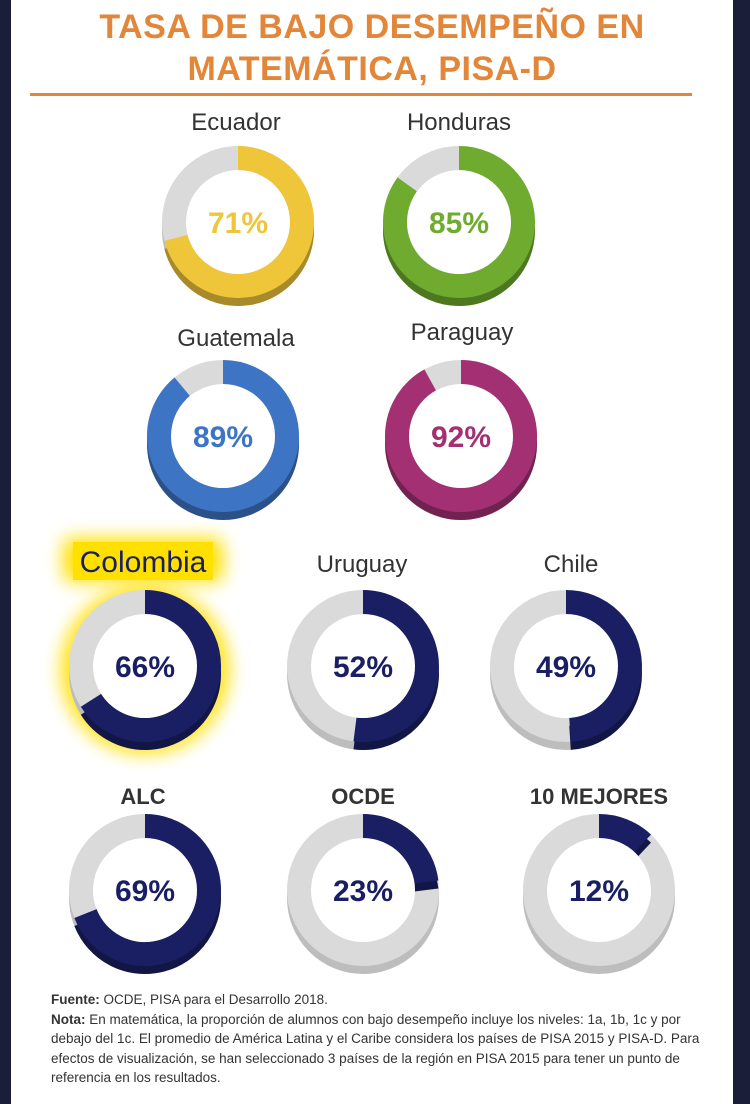 Image resolution: width=750 pixels, height=1104 pixels. I want to click on value-label: 85%, so click(459, 223).